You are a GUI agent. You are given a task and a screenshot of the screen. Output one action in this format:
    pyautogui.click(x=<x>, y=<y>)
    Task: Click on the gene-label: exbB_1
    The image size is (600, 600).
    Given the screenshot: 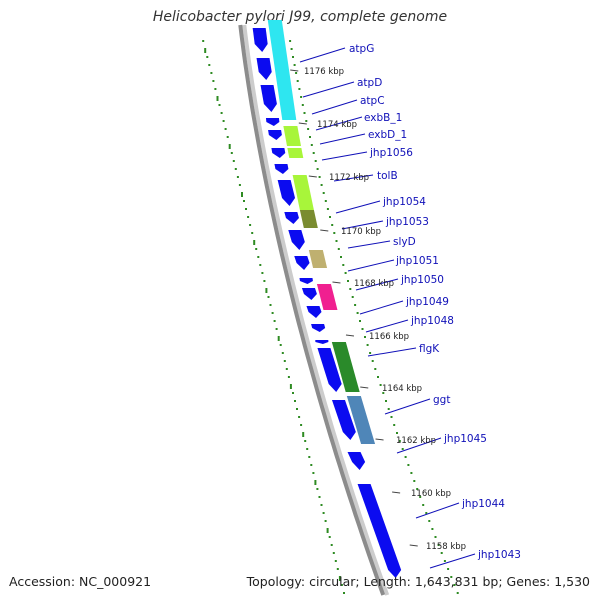 What is the action you would take?
    pyautogui.click(x=383, y=118)
    